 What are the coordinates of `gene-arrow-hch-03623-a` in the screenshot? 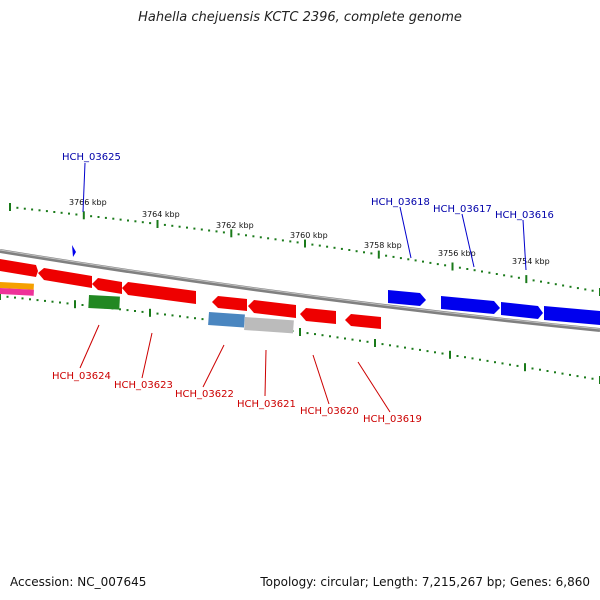 It's located at (107, 286).